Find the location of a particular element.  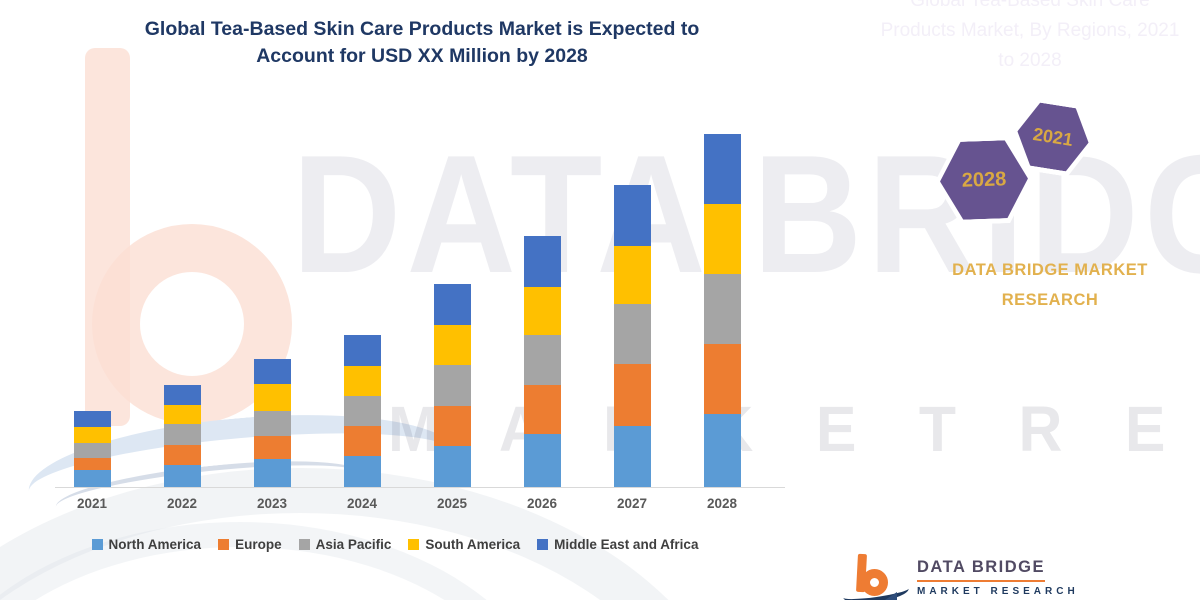

bar-segment-2027-north-america is located at coordinates (632, 456).